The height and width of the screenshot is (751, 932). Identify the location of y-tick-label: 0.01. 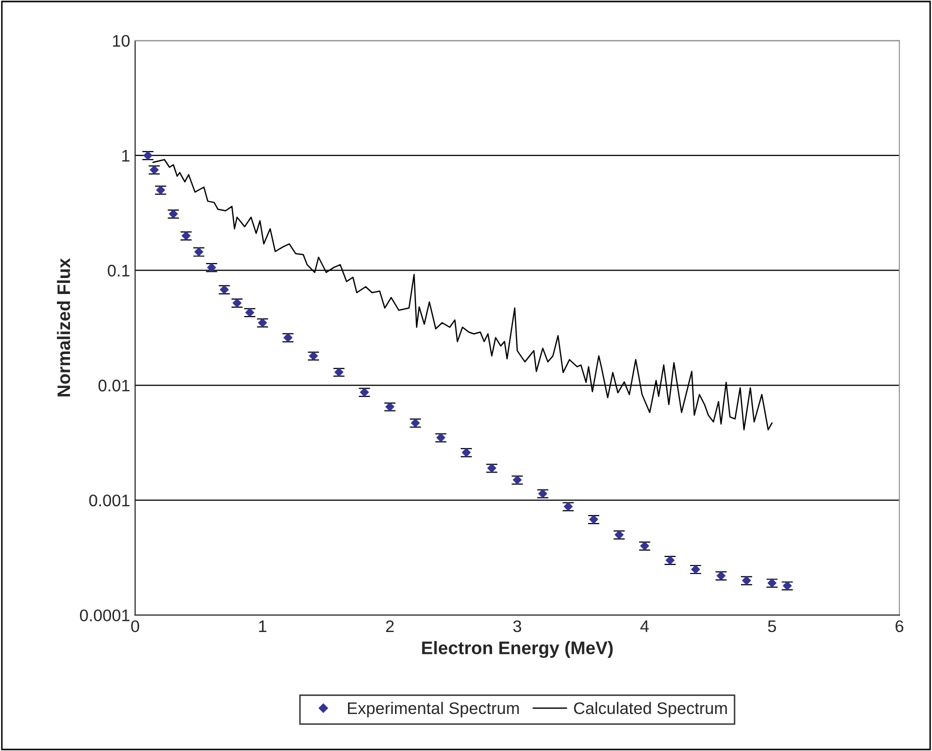
(114, 386).